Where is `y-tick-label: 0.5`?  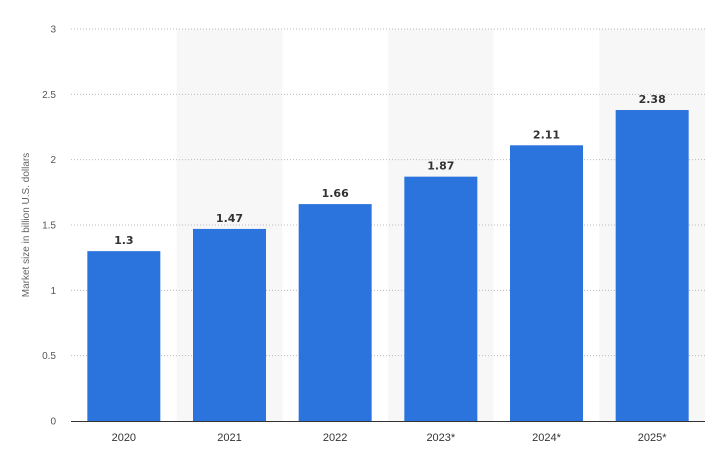 y-tick-label: 0.5 is located at coordinates (49, 356).